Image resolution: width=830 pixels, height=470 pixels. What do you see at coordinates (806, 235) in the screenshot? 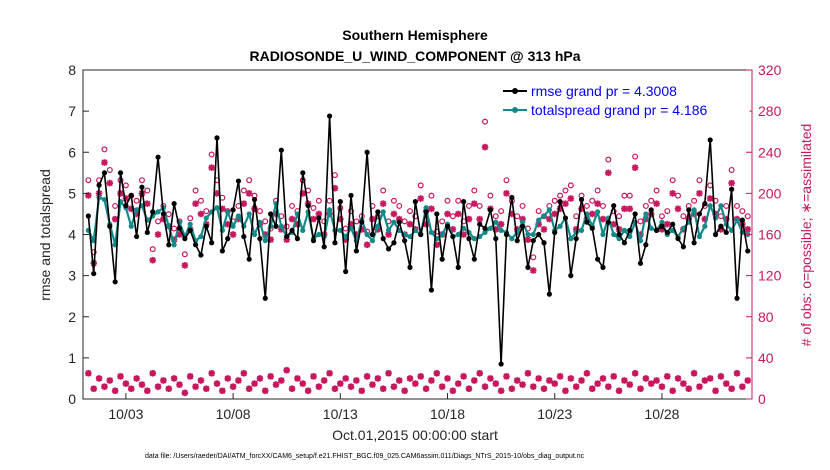
I see `y-axis-right-label: # of obs: o=possible; ∗=assimilated` at bounding box center [806, 235].